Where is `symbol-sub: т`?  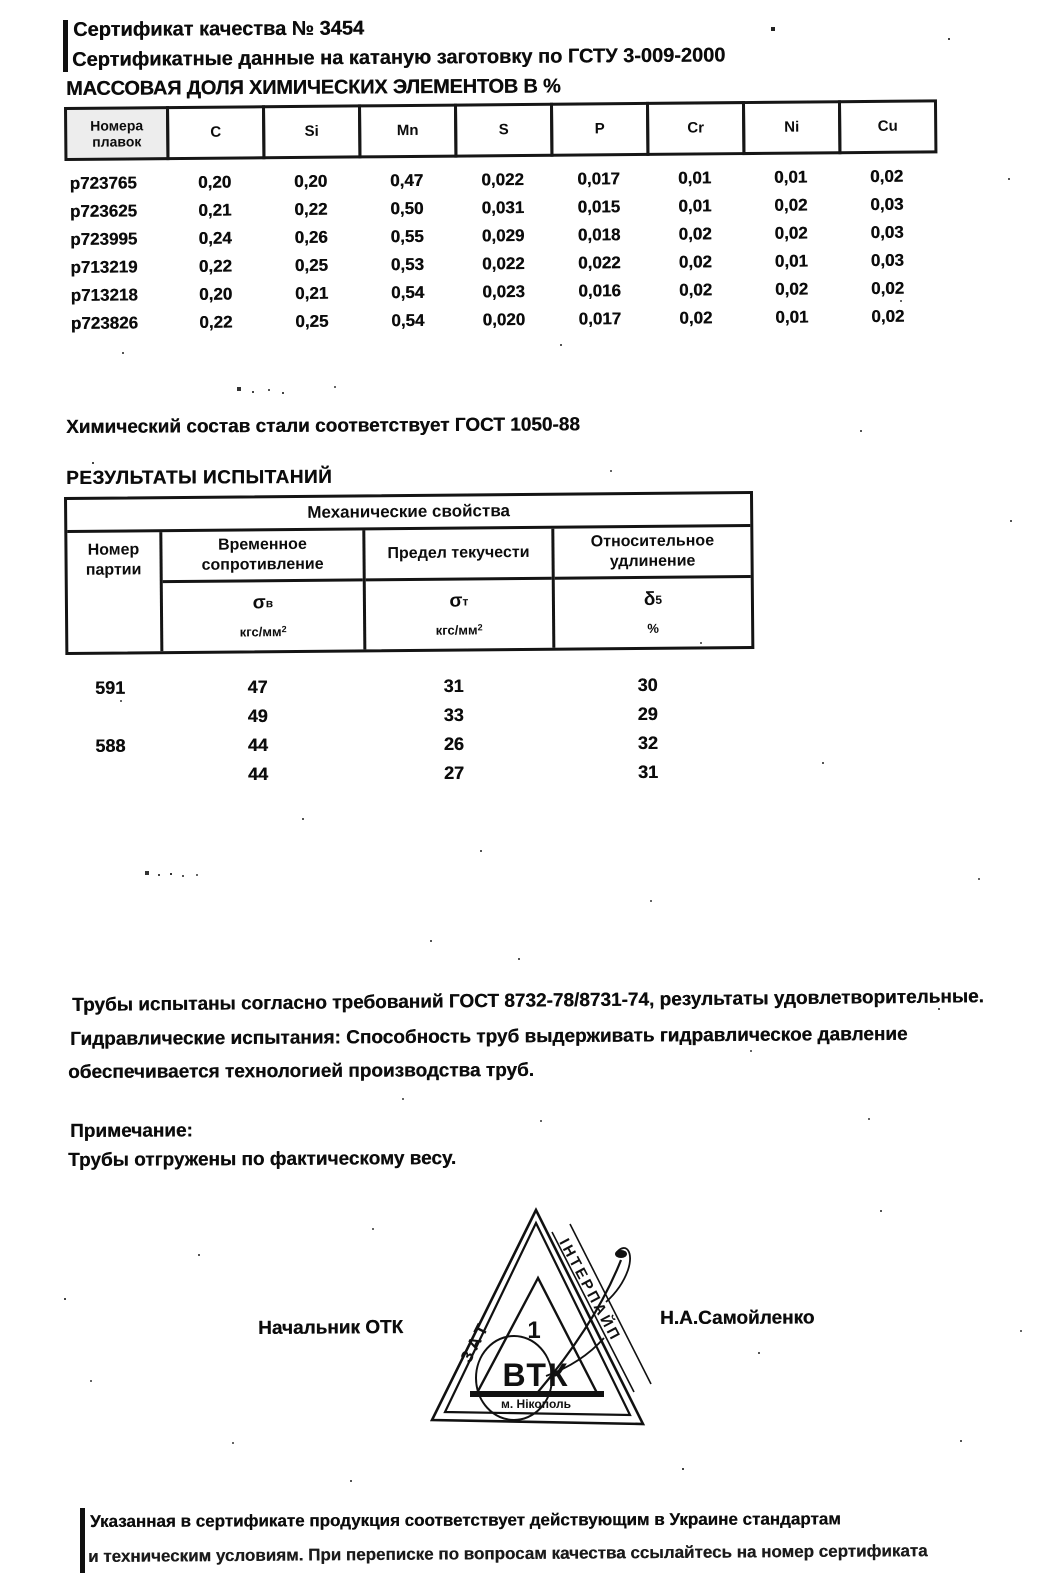 symbol-sub: т is located at coordinates (465, 601).